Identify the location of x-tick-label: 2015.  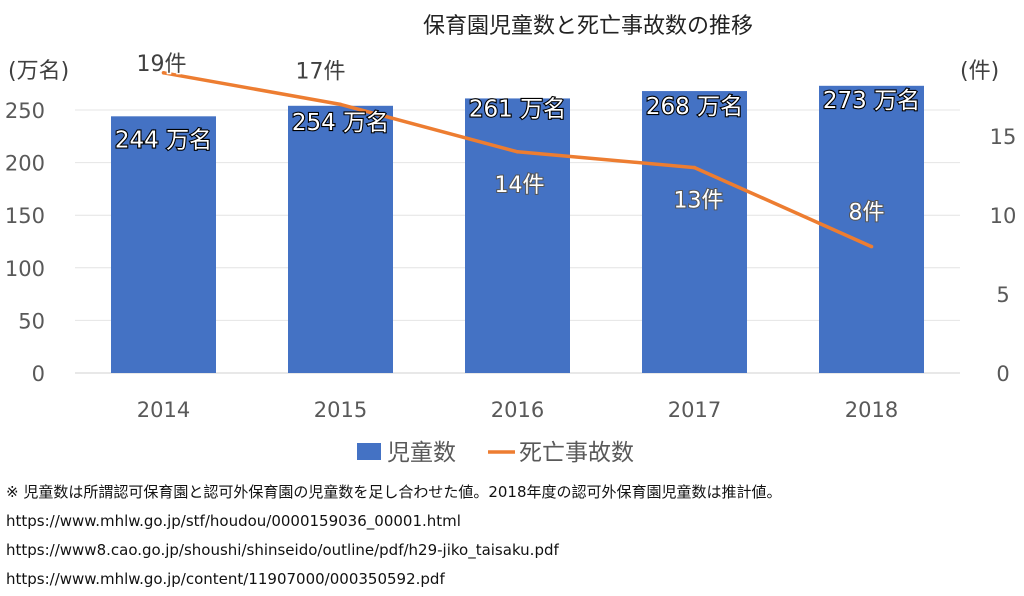
(340, 410).